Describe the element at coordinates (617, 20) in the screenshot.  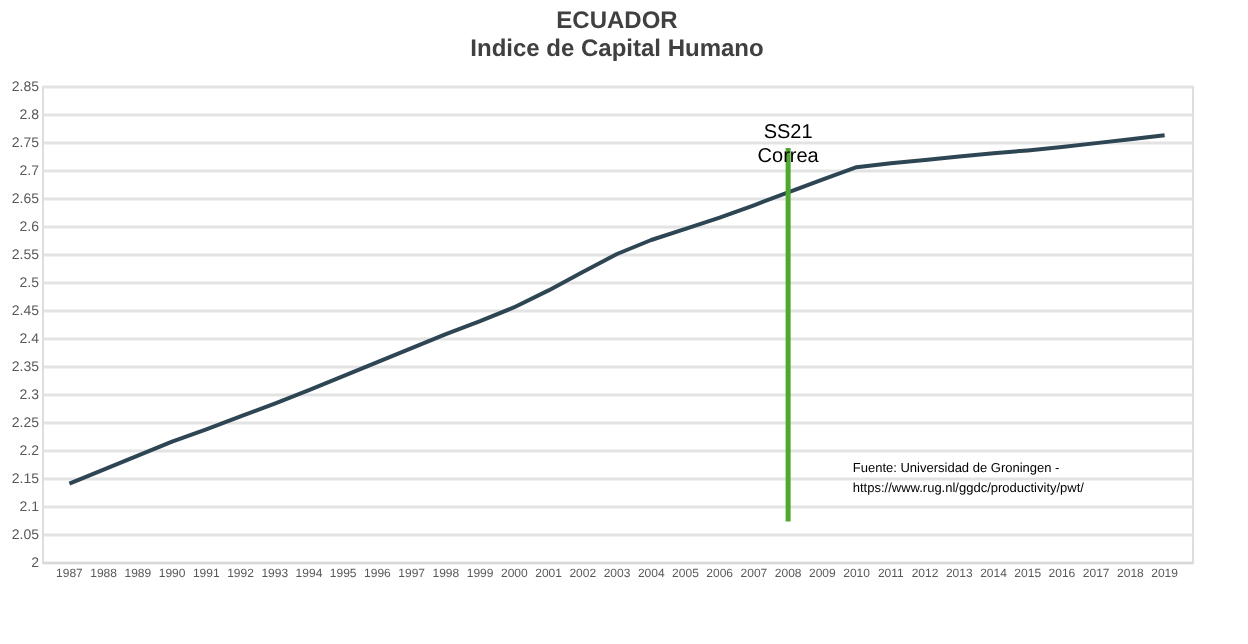
I see `chart-title: ECUADOR` at that location.